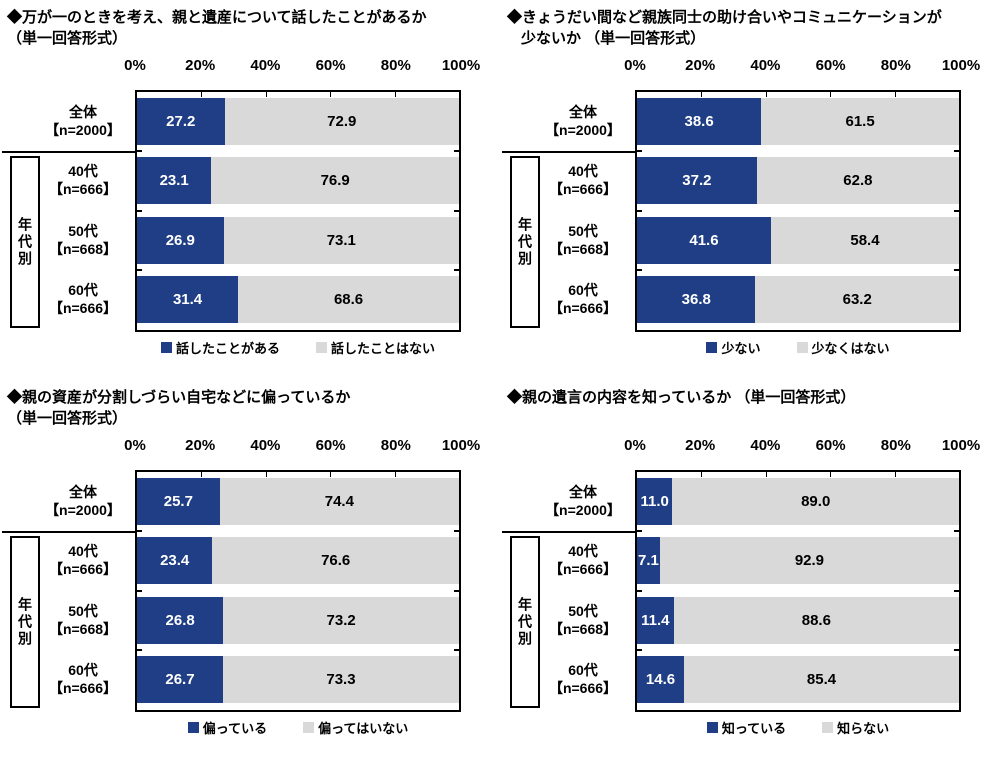  What do you see at coordinates (375, 347) in the screenshot?
I see `legend-item: 話したことはない` at bounding box center [375, 347].